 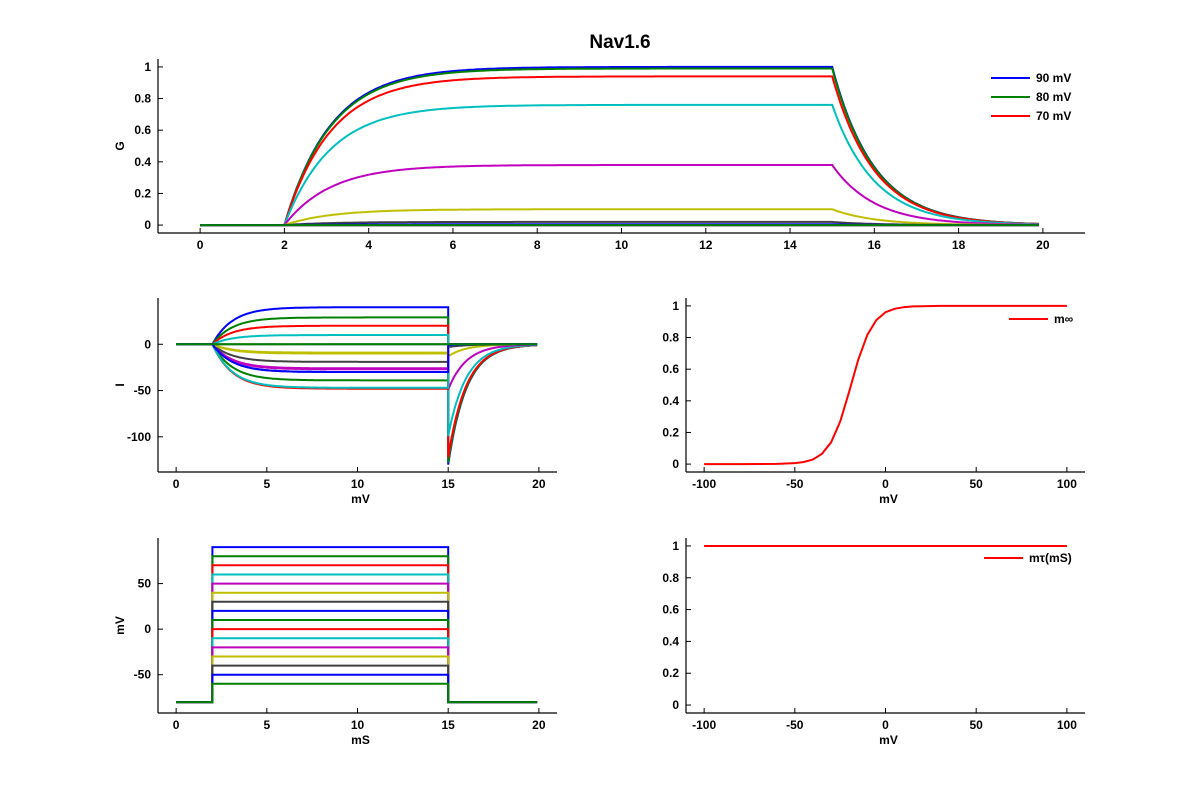 I want to click on x-tick-label: 12, so click(x=706, y=245).